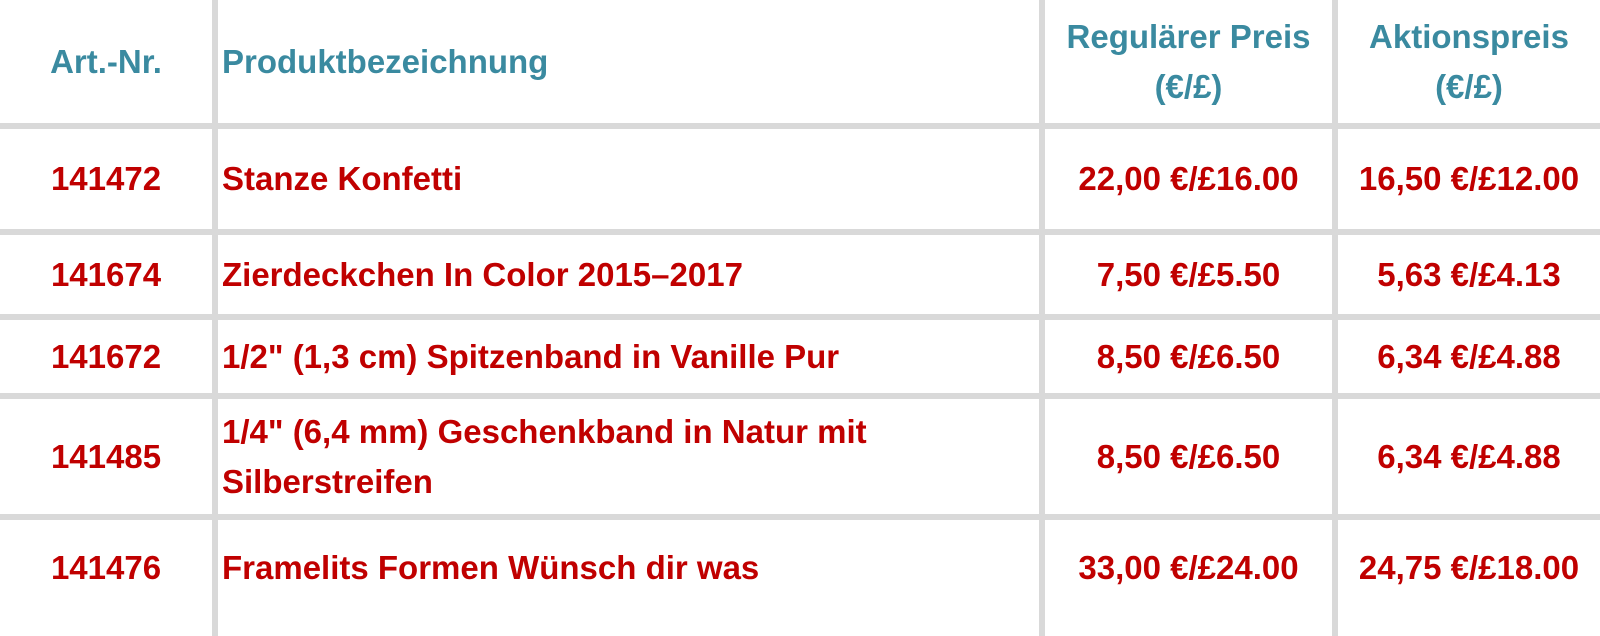 The width and height of the screenshot is (1600, 636). I want to click on action-price-cell: 5,63 €/£4.13, so click(1469, 274).